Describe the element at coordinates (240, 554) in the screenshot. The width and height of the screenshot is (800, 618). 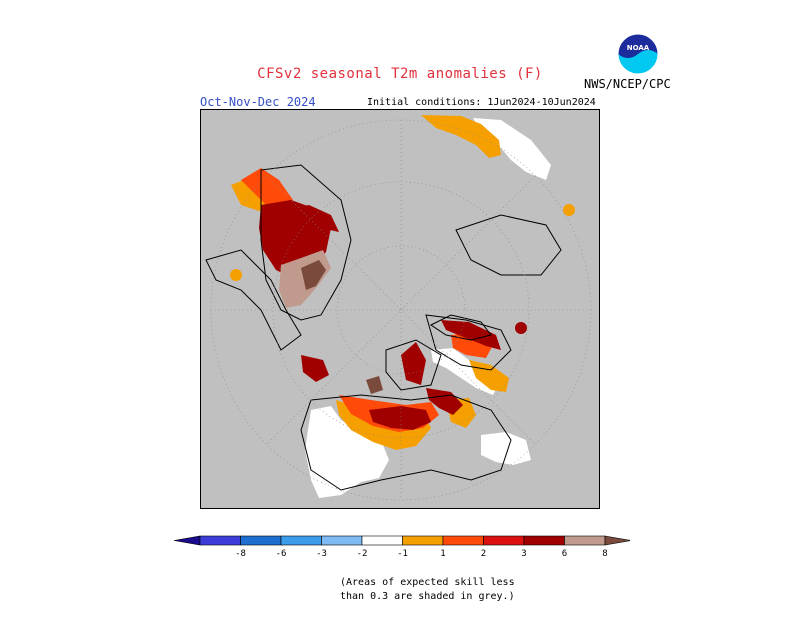
I see `colorbar-tick-label: -8` at that location.